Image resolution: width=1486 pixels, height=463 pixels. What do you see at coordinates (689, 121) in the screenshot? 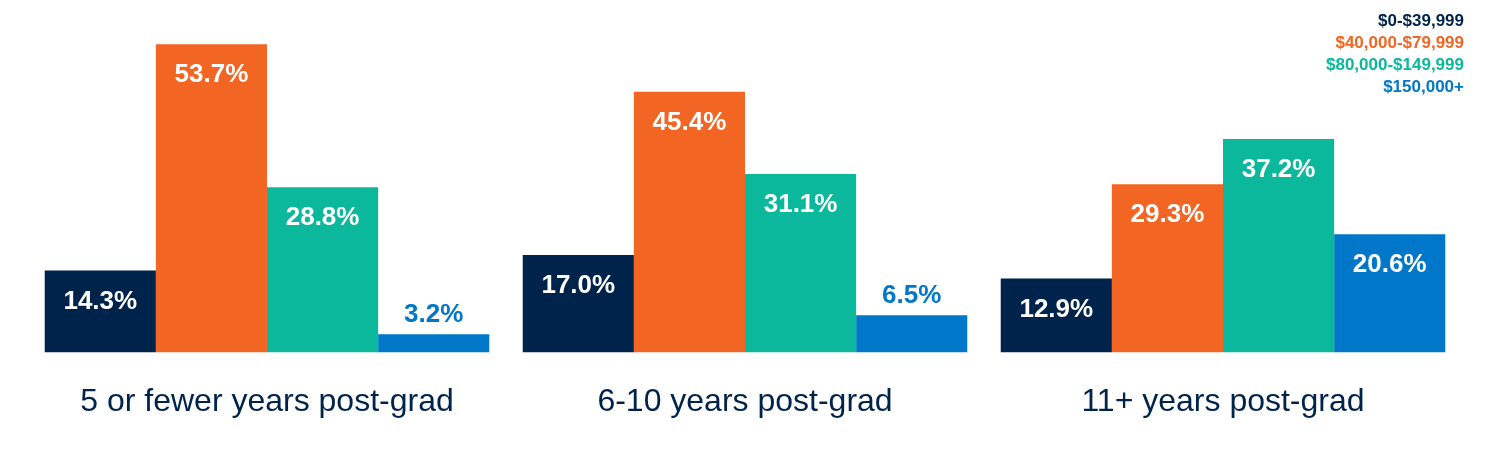
I see `data-label: 45.4%` at bounding box center [689, 121].